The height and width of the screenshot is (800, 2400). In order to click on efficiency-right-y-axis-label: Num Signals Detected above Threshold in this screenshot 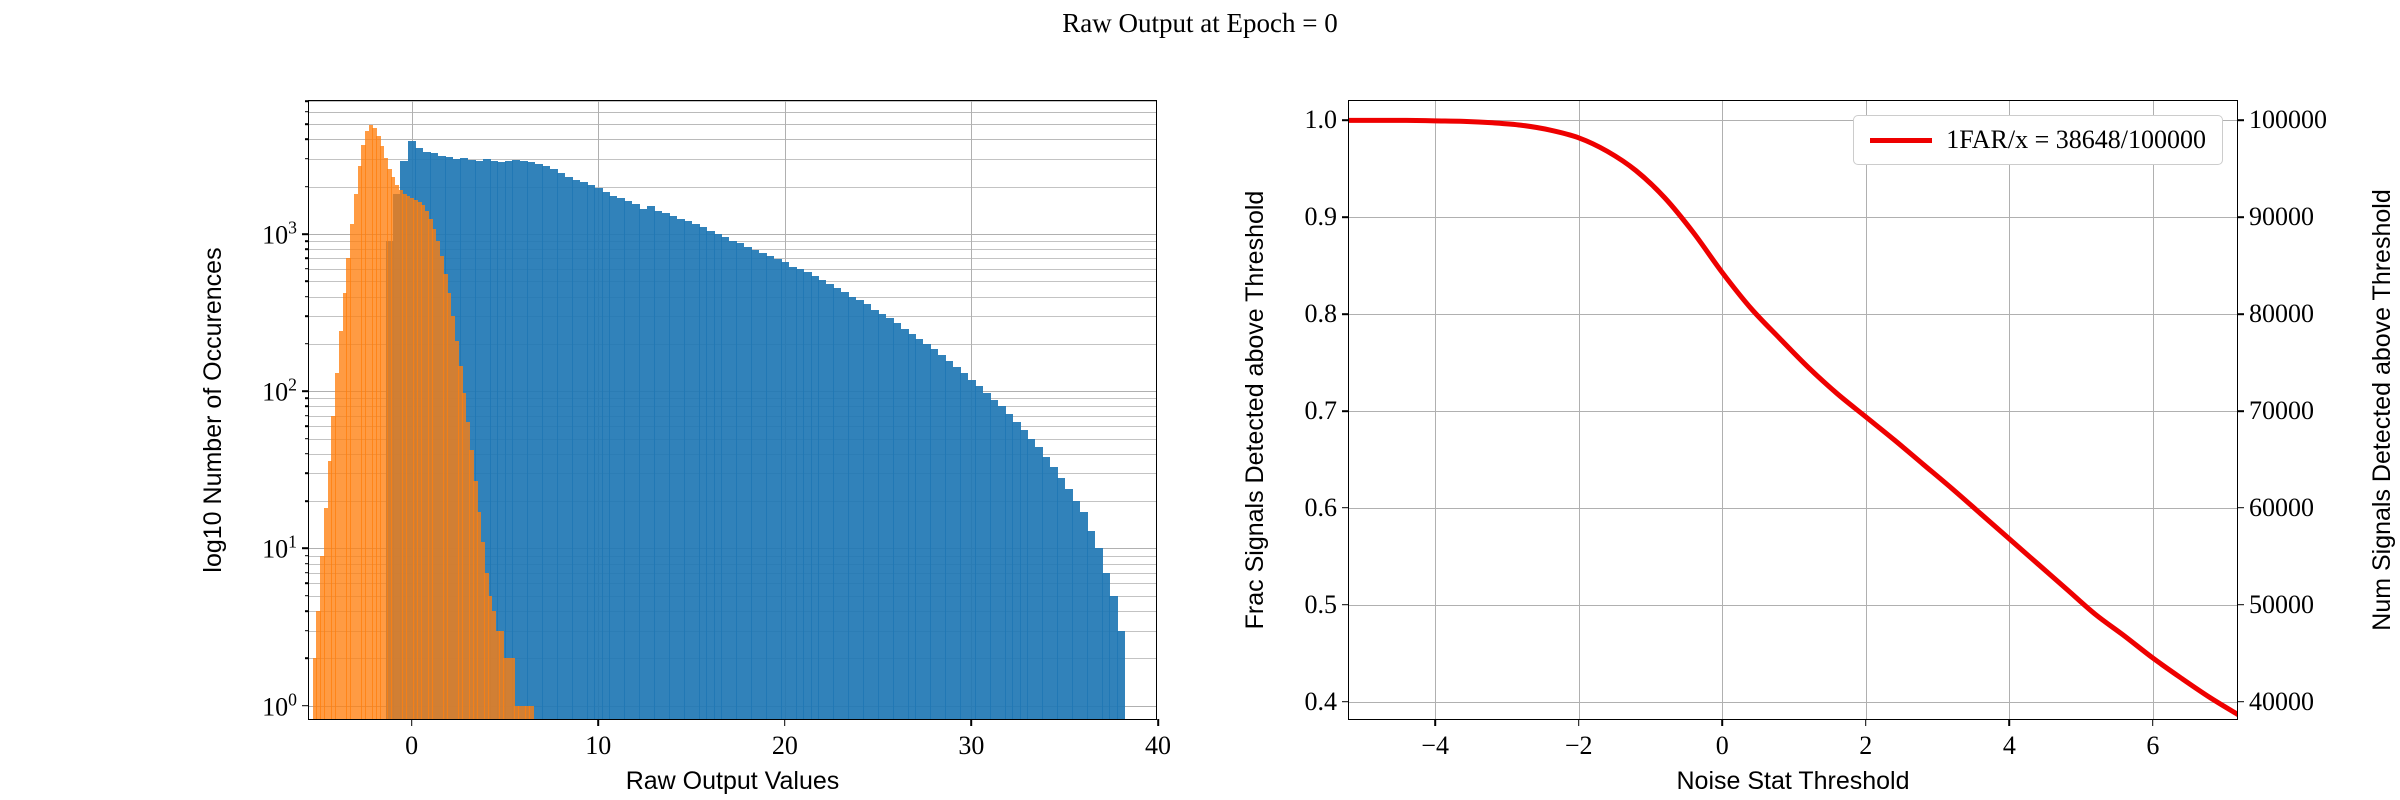, I will do `click(2382, 410)`.